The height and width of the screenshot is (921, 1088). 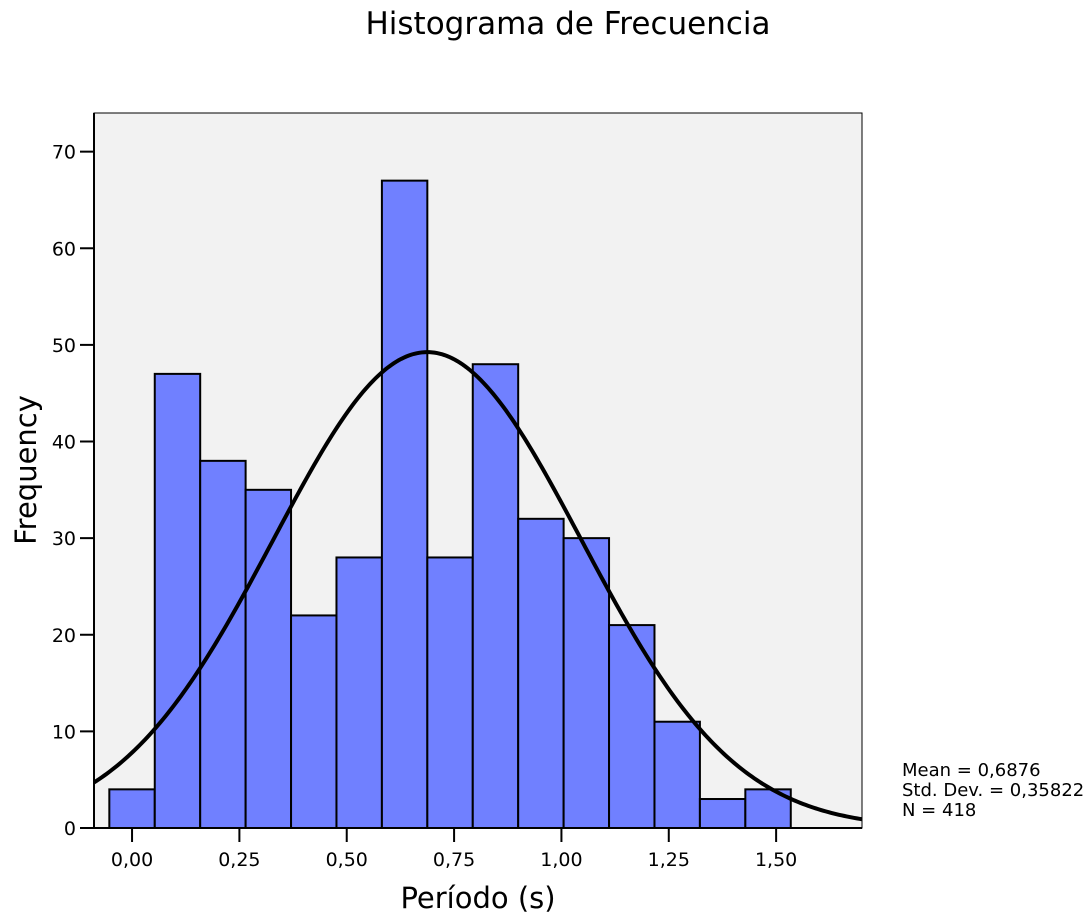 I want to click on stats-std-dev: Std. Dev. = 0,35822, so click(x=993, y=790).